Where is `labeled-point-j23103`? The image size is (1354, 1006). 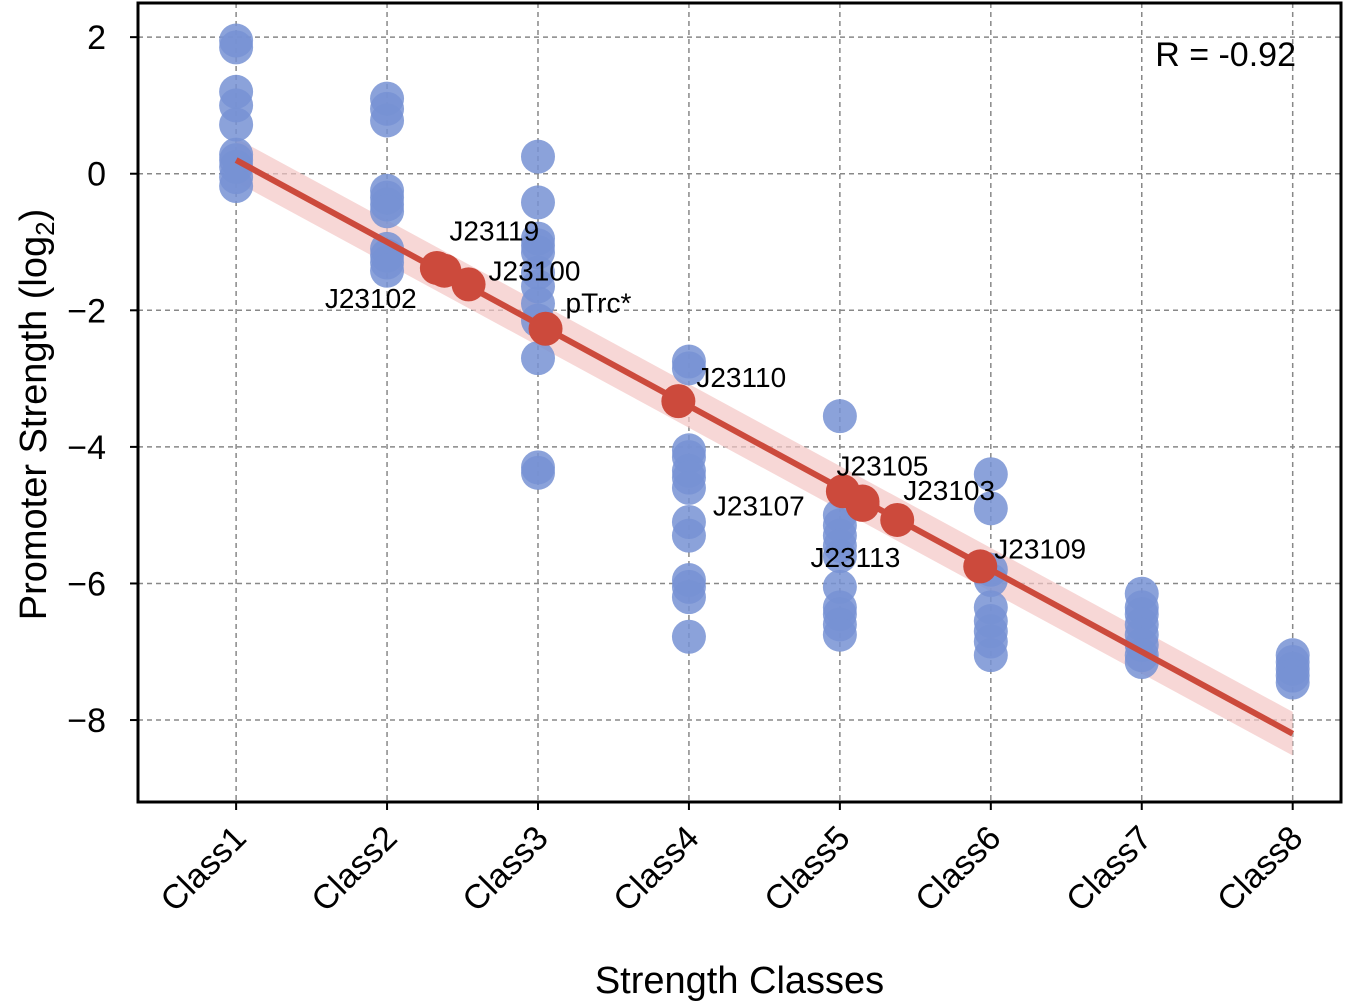 labeled-point-j23103 is located at coordinates (897, 519).